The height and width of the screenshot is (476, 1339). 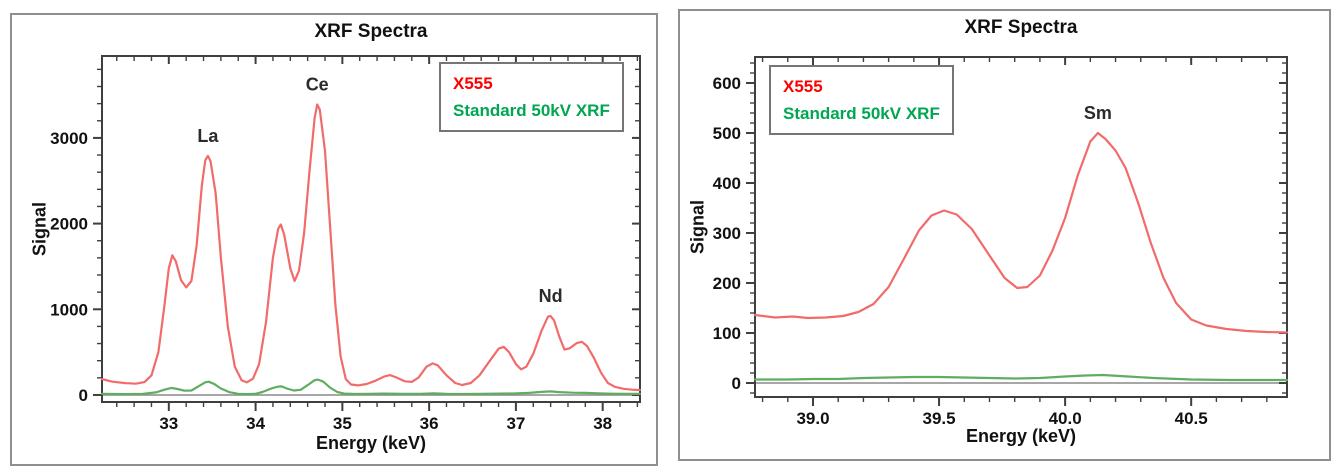 I want to click on y-tick-label: 2000, so click(x=69, y=224).